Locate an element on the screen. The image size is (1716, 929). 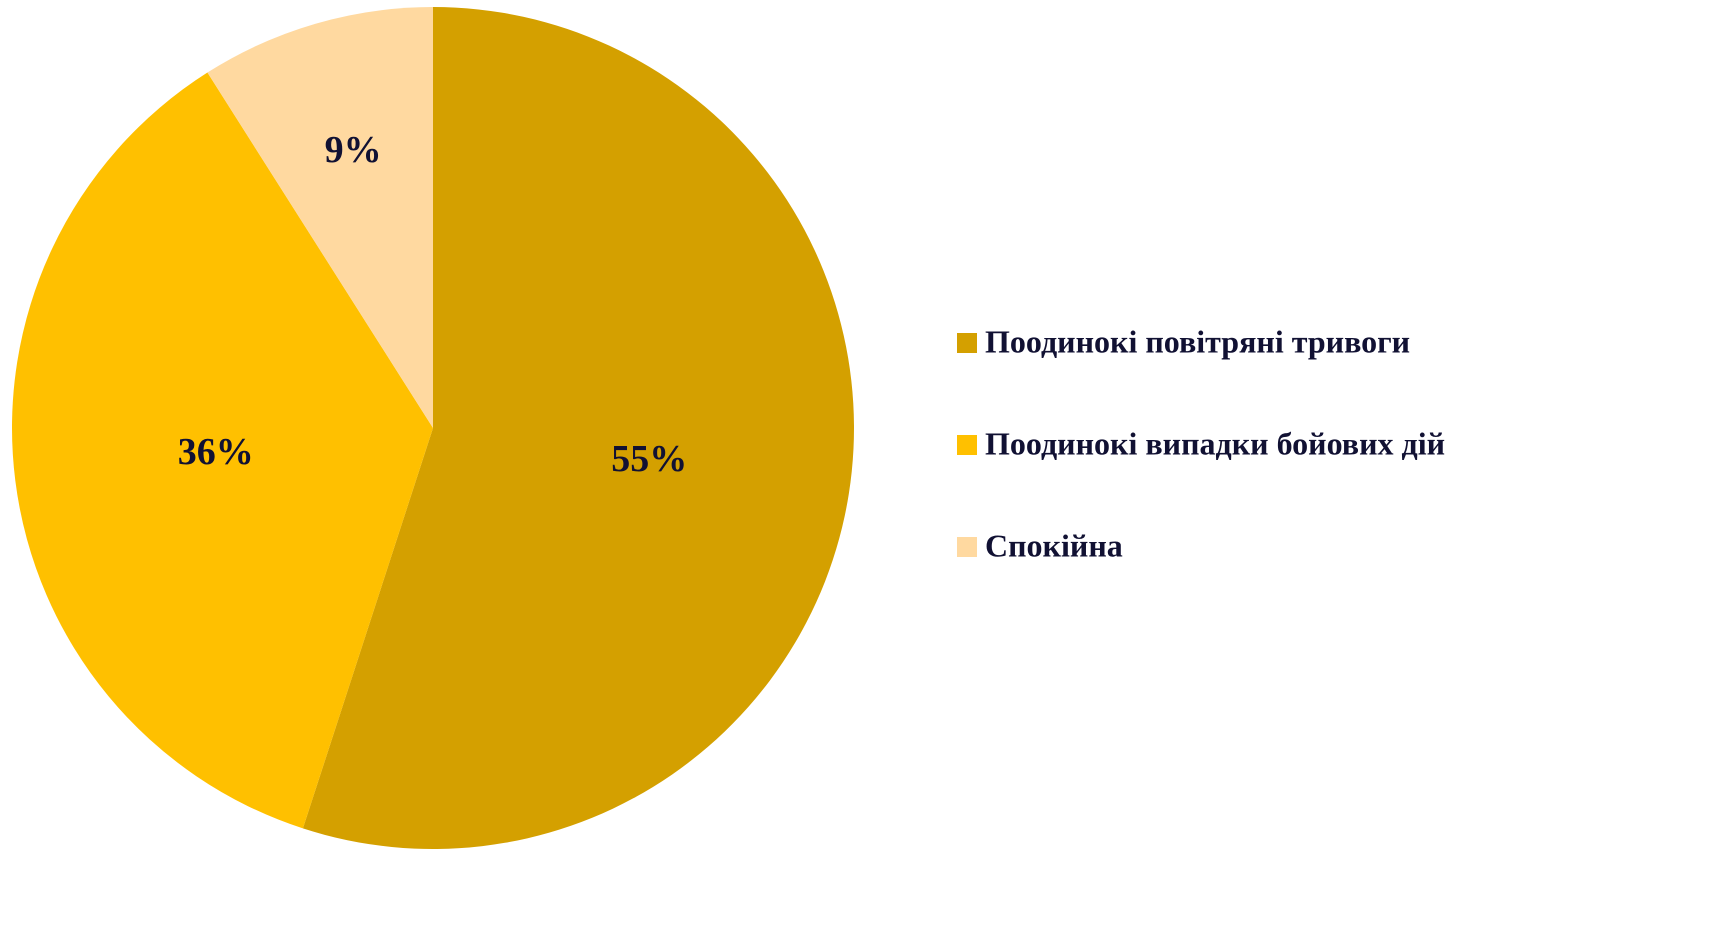
pie-slice is located at coordinates (320, 217).